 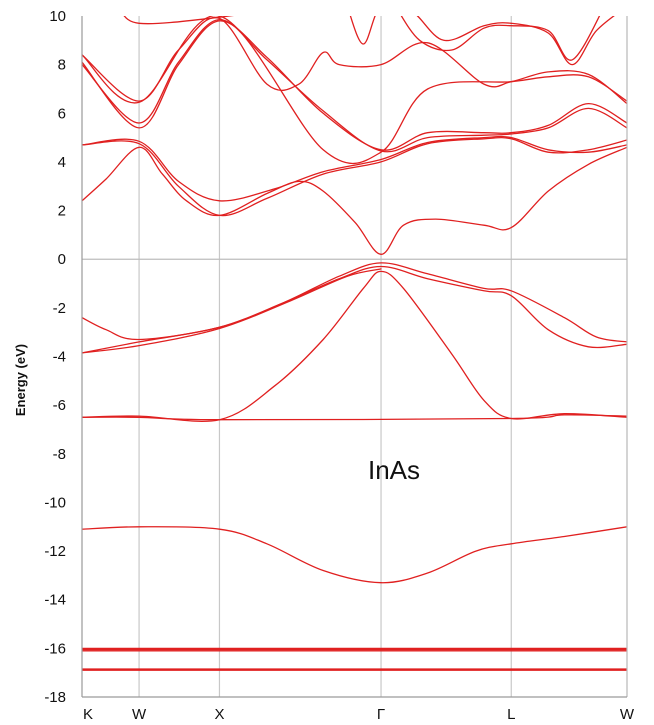 I want to click on y-tick-labels: 10 8 6 4 2 0 -2 -4 -6 -8 -10 -12 -14 -16 -18, so click(x=55, y=357).